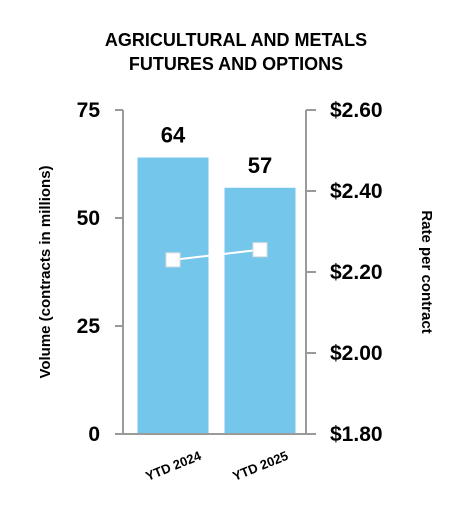 The image size is (472, 532). I want to click on chart-title-line-1: AGRICULTURAL AND METALS, so click(236, 40).